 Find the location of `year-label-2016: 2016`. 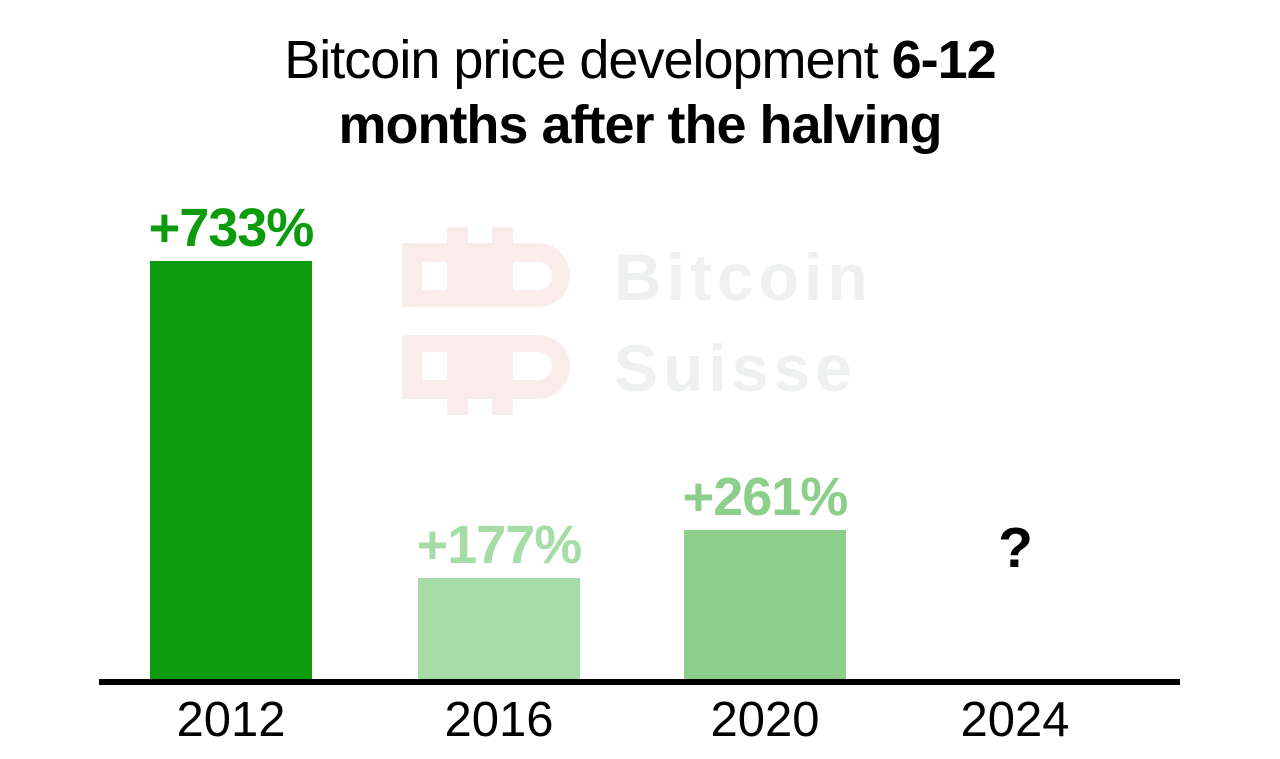

year-label-2016: 2016 is located at coordinates (499, 720).